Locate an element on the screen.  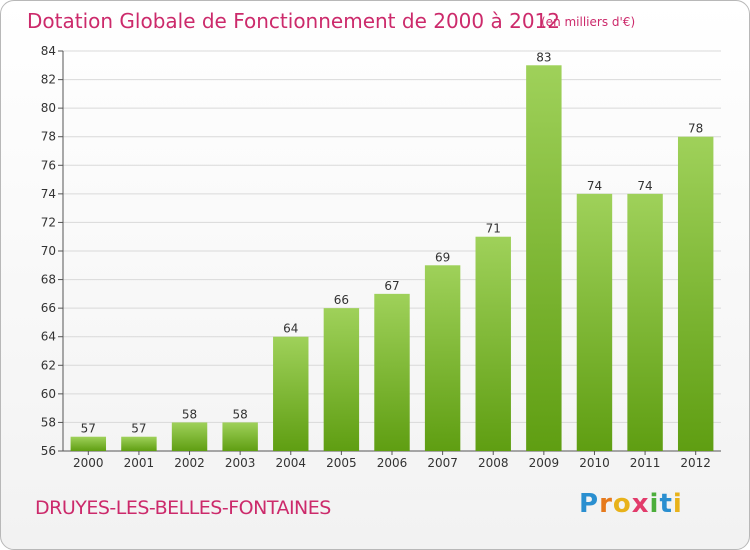
x-tick-label: 2001 is located at coordinates (139, 463).